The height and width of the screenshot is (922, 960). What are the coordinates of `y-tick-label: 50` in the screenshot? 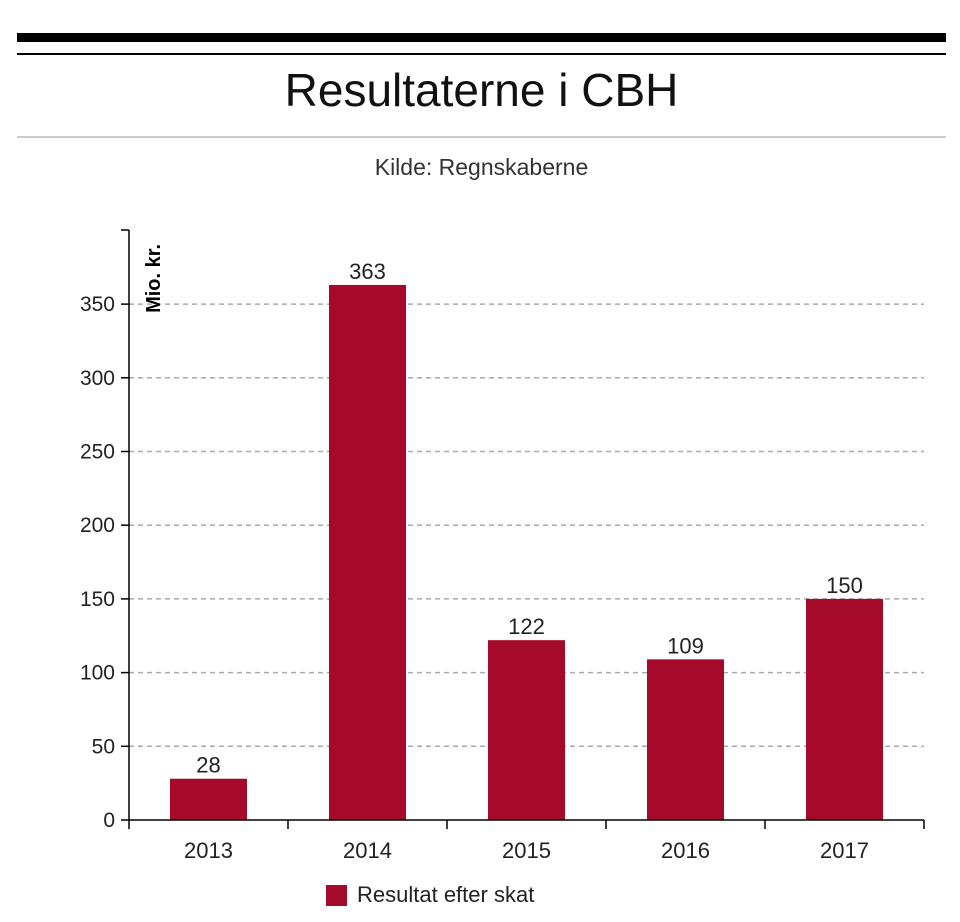 It's located at (103, 746).